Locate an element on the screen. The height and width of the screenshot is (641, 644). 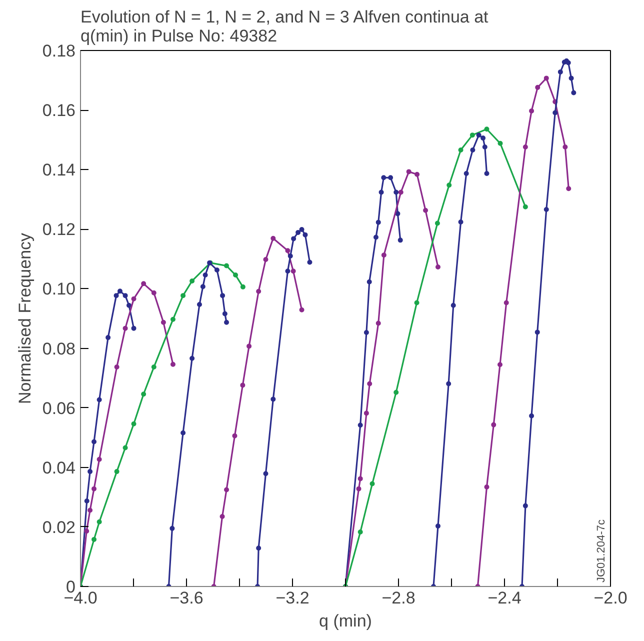
y-axis-title: Normalised Frequency is located at coordinates (24, 318).